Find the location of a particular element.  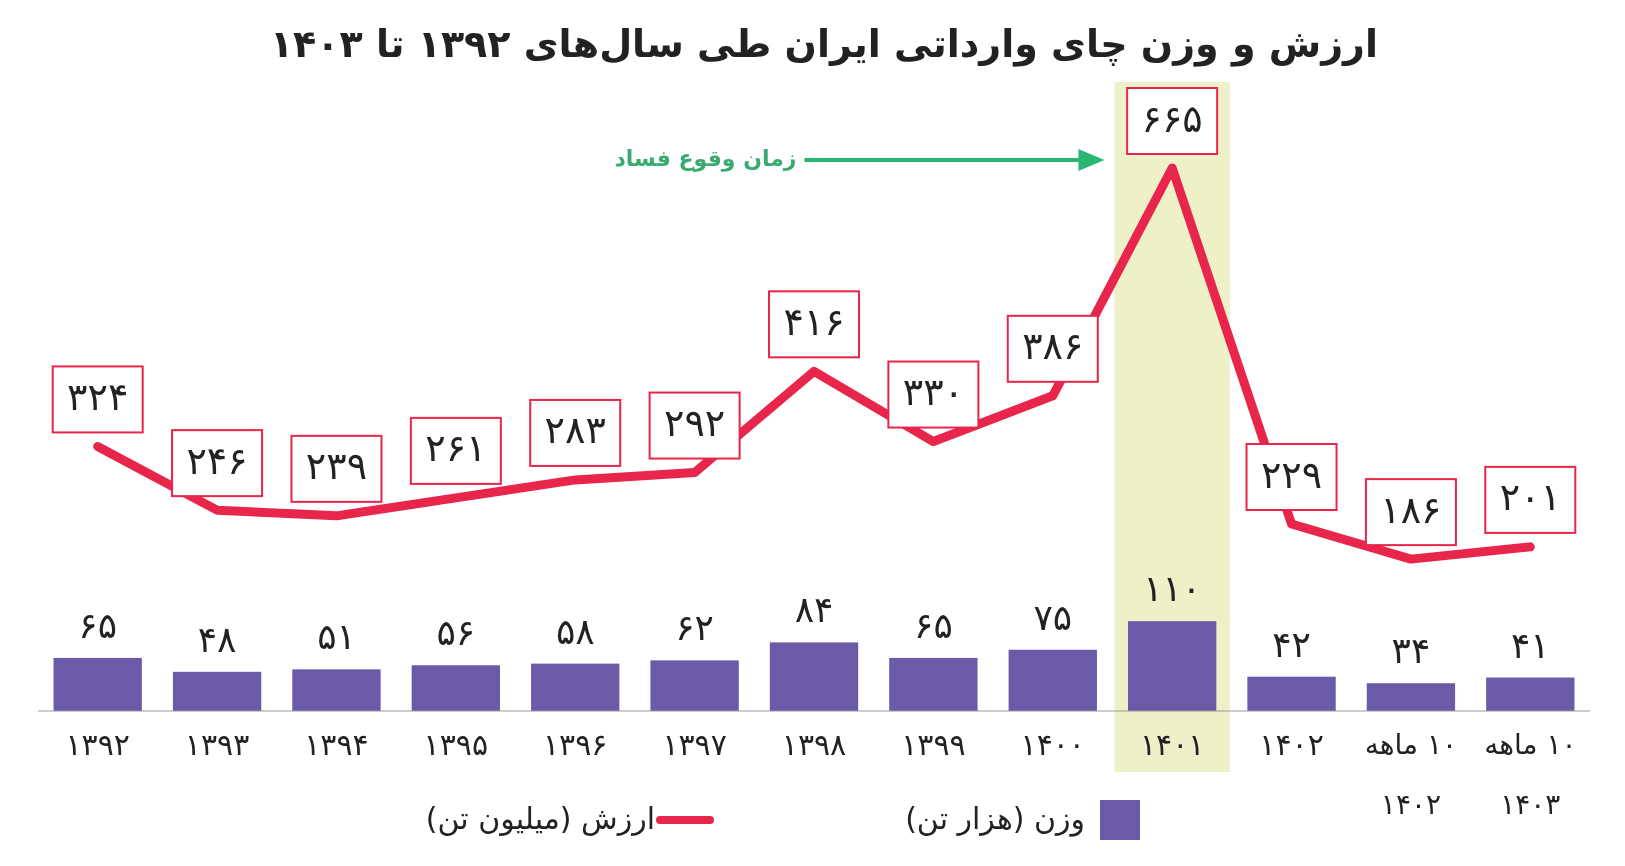

data-label: ۲۴۶ is located at coordinates (217, 460).